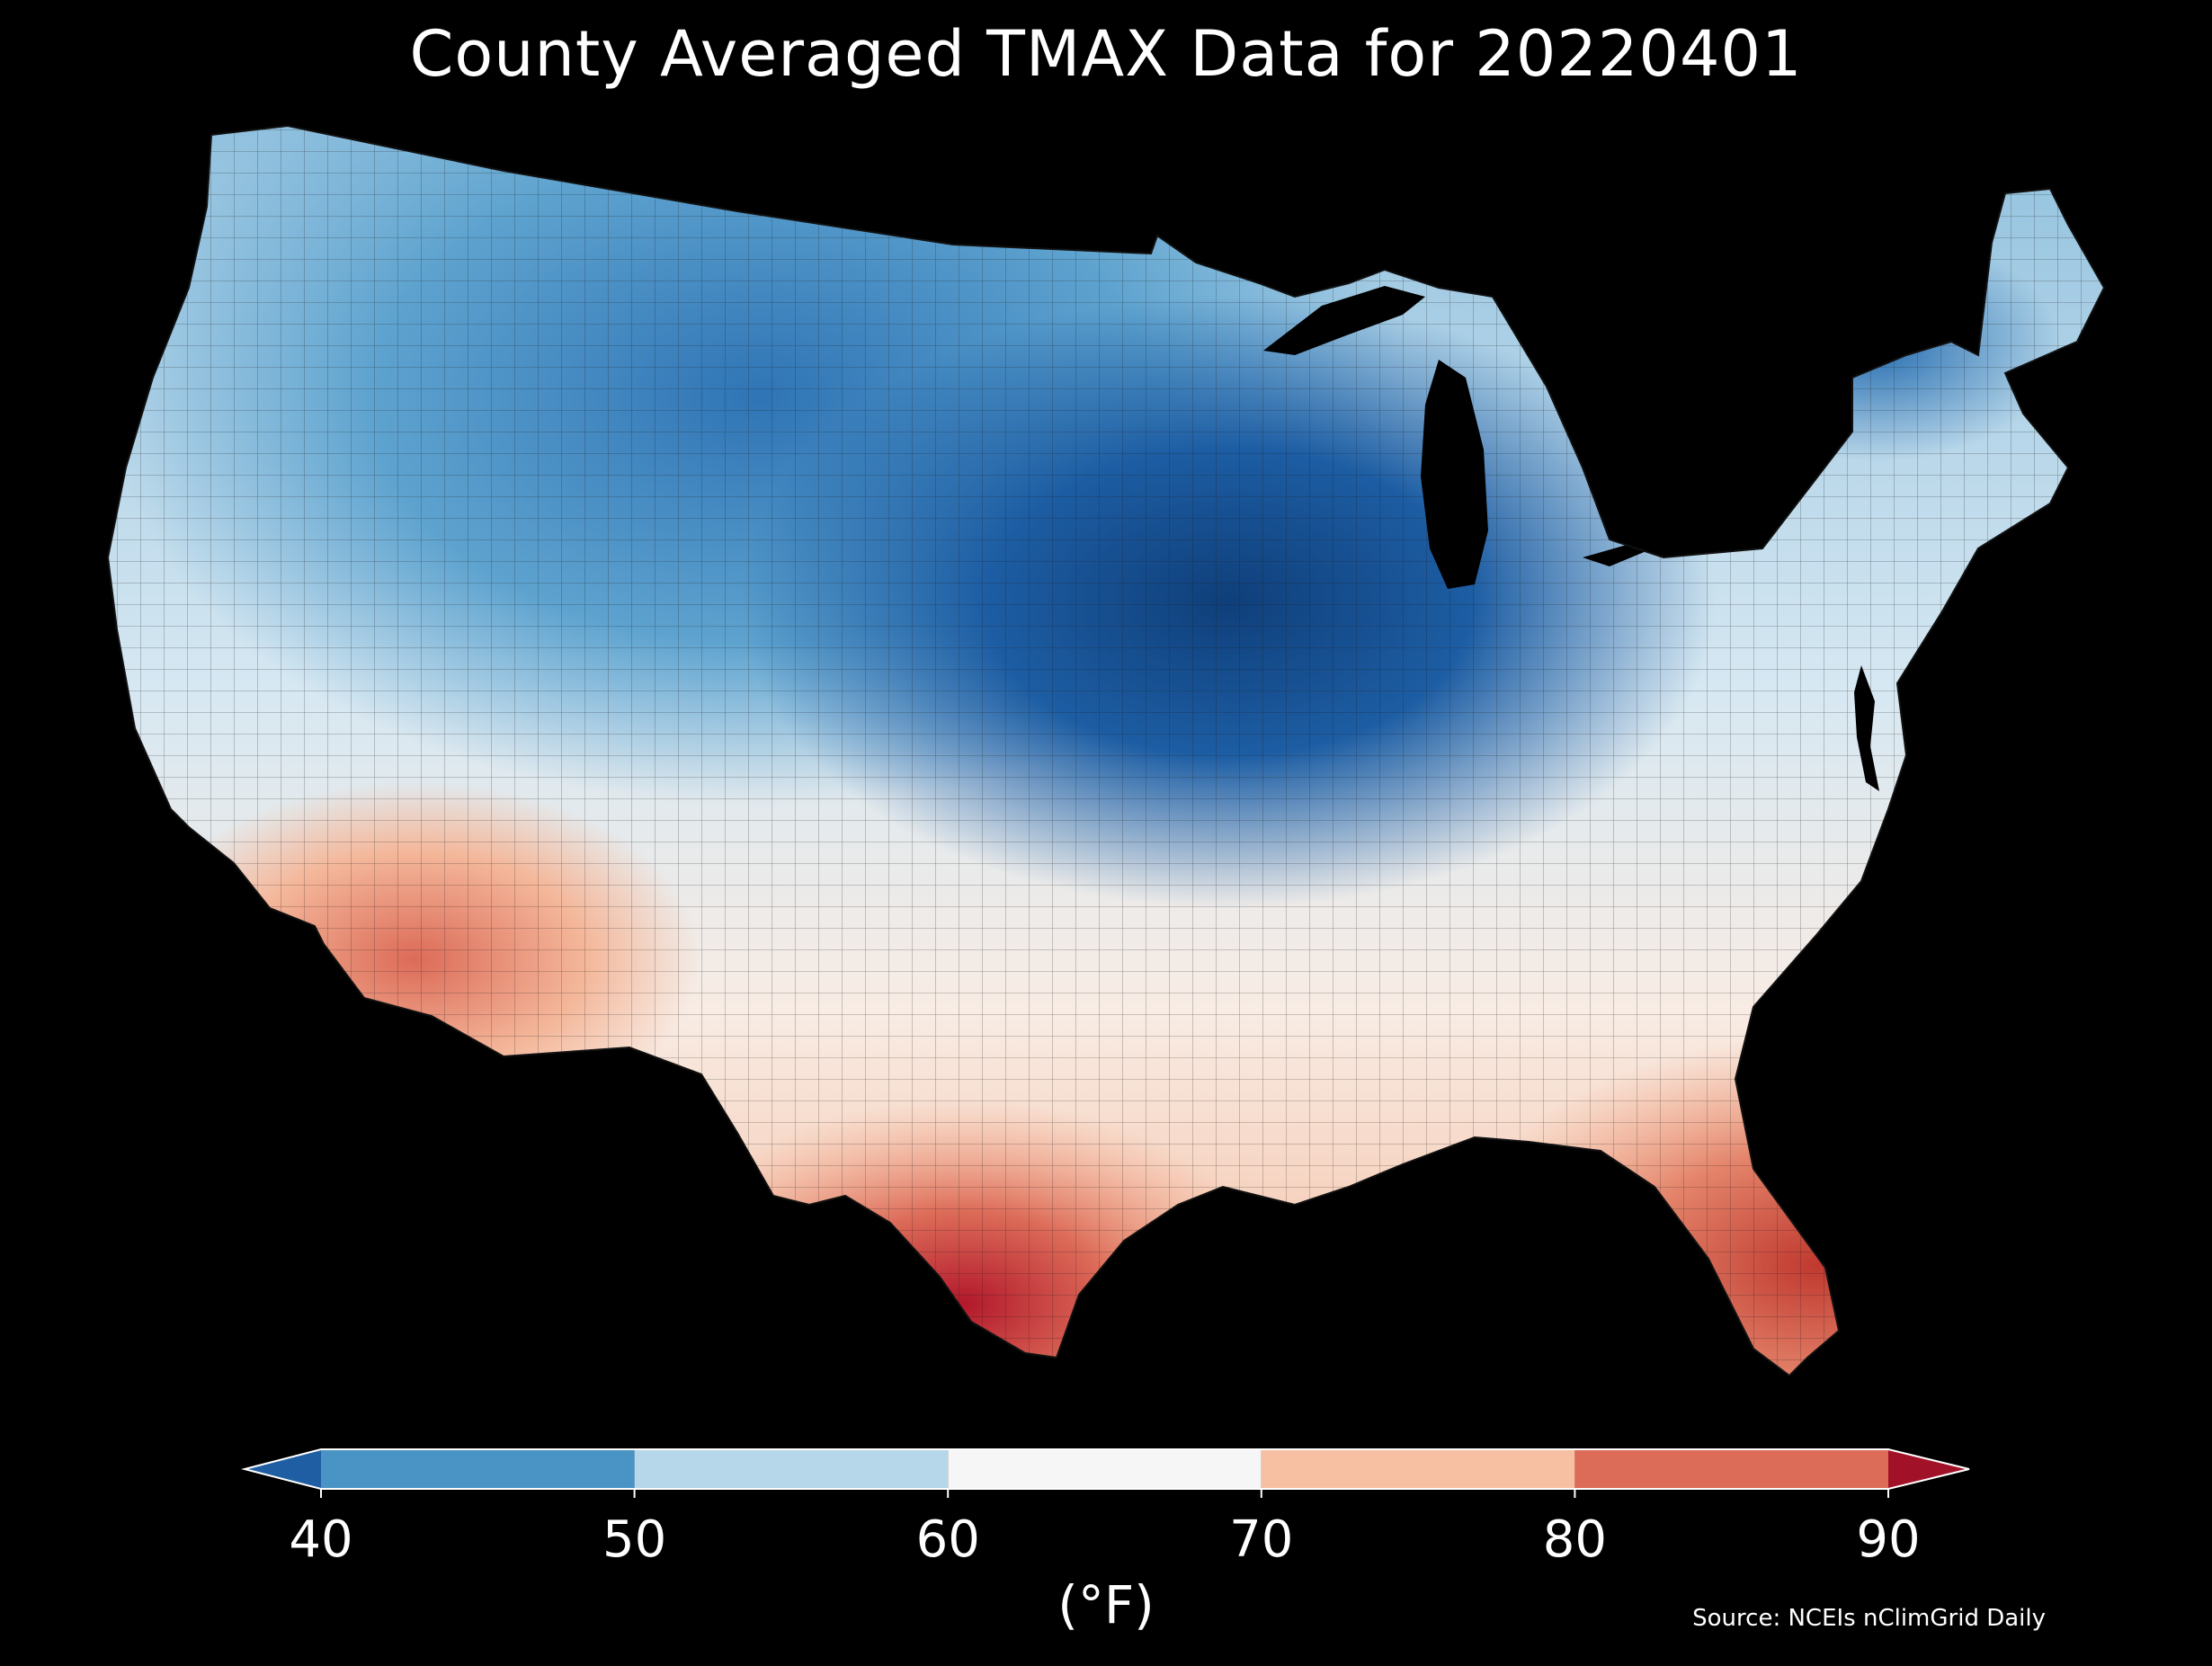  Describe the element at coordinates (1344, 320) in the screenshot. I see `lake-superior-shape` at that location.